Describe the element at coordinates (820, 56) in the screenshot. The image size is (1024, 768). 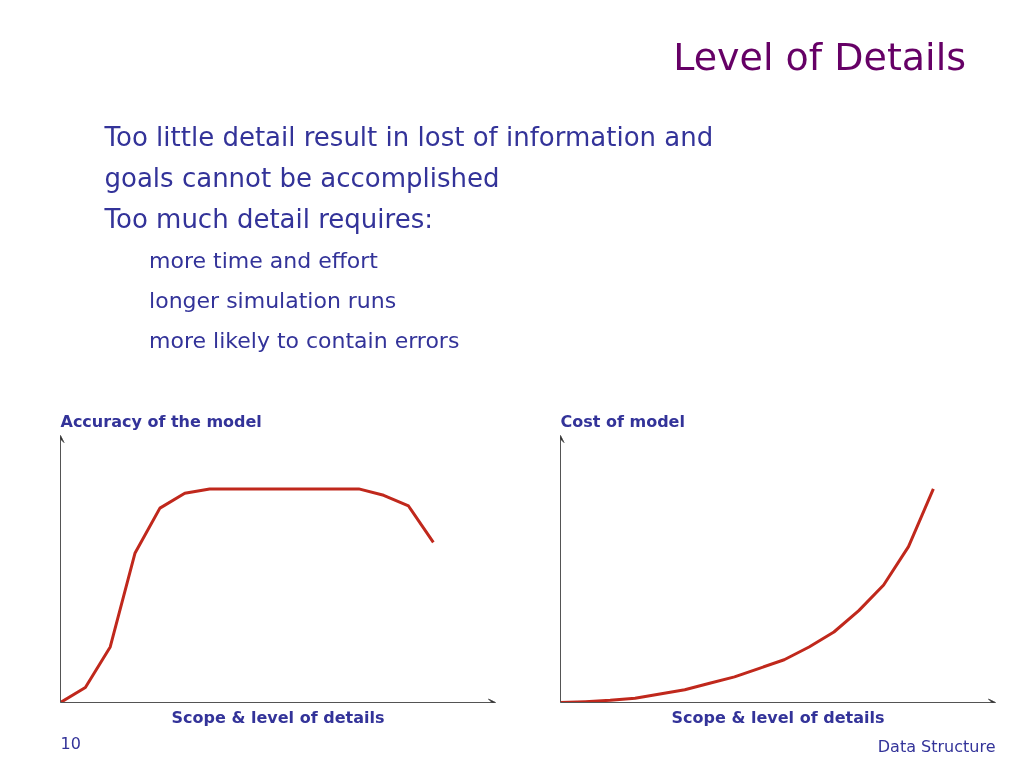
I see `text: Level of Details` at that location.